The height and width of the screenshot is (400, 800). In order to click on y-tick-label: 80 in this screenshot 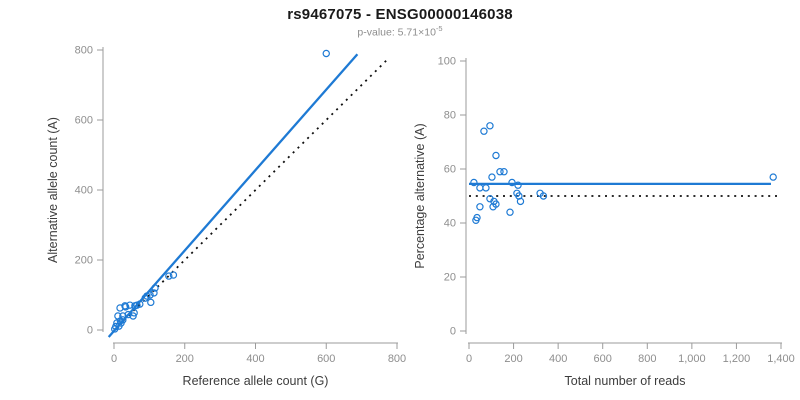, I will do `click(450, 116)`.